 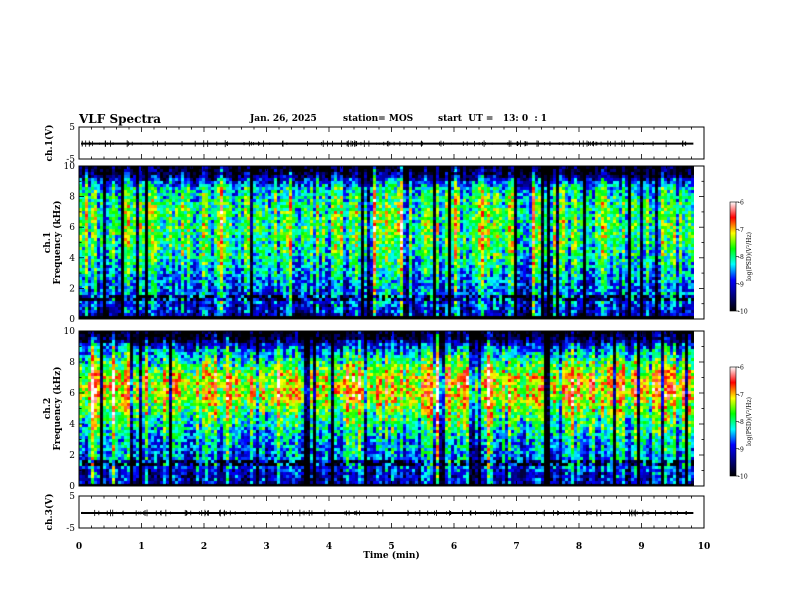 What do you see at coordinates (733, 256) in the screenshot?
I see `colorbar-ch1` at bounding box center [733, 256].